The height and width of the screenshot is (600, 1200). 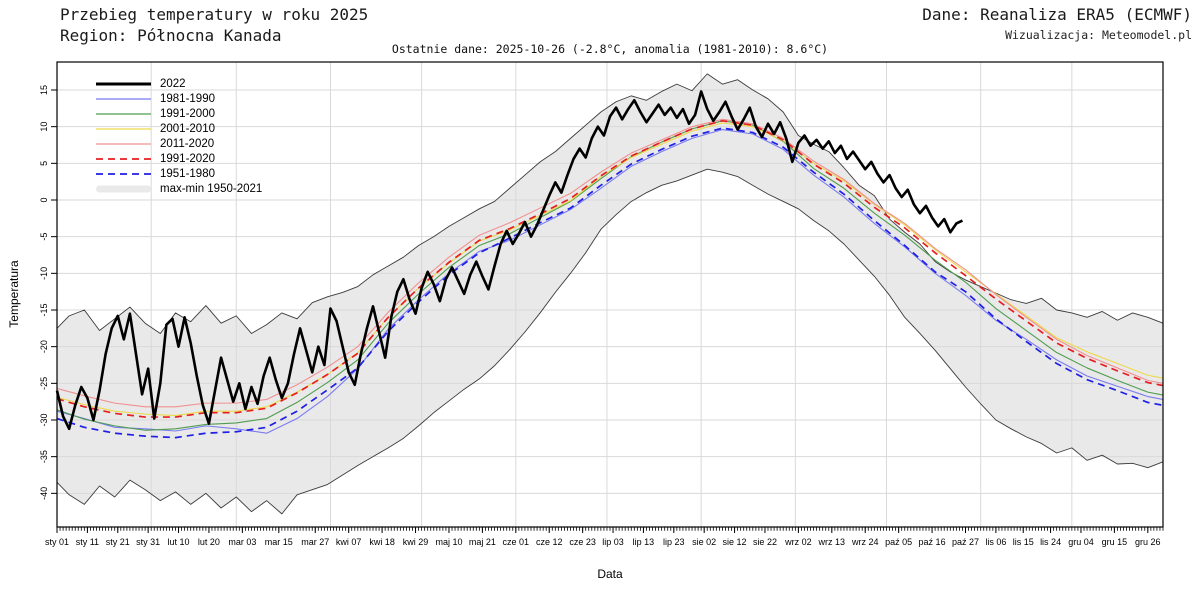 I want to click on legend-label: 1951-1980, so click(x=187, y=173).